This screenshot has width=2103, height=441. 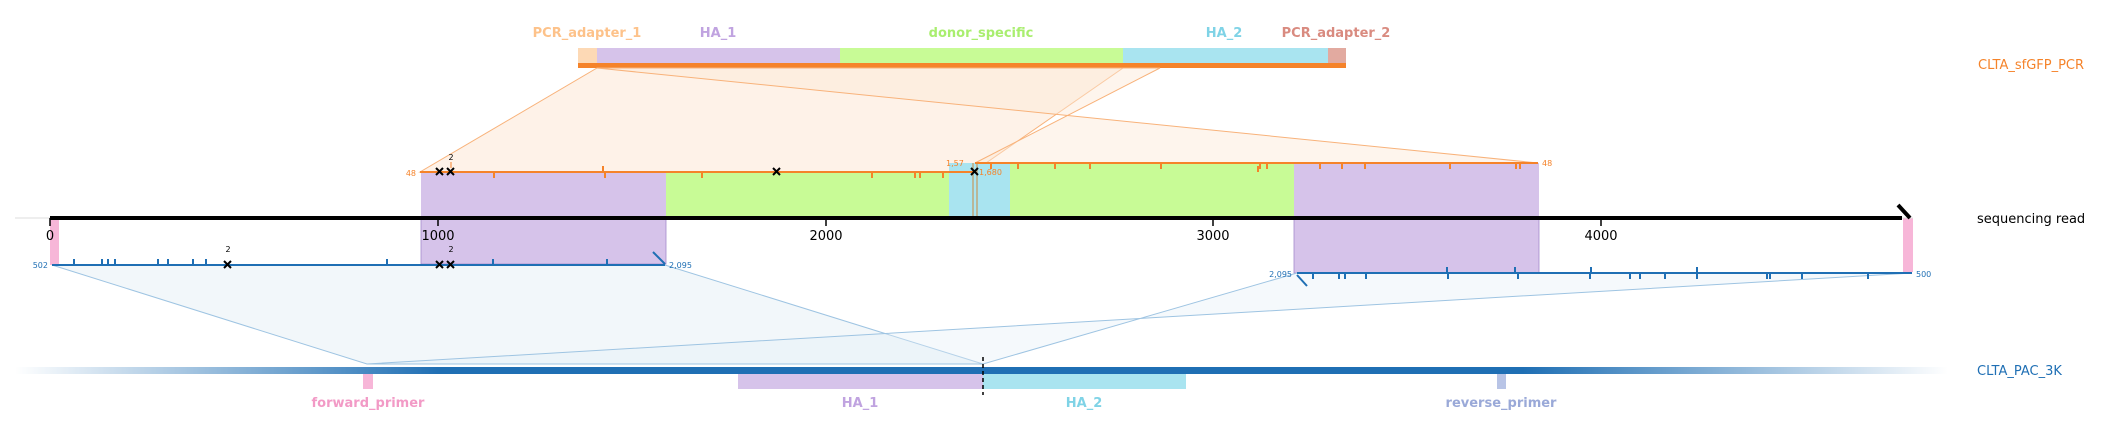 I want to click on read-block-start-primer, so click(x=54, y=241).